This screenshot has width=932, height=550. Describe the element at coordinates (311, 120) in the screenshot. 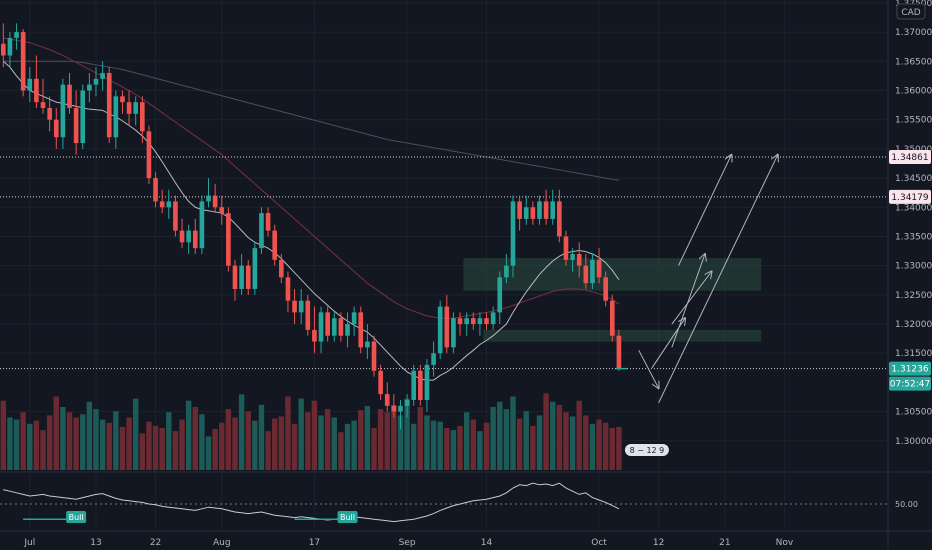

I see `ma-slow-line` at that location.